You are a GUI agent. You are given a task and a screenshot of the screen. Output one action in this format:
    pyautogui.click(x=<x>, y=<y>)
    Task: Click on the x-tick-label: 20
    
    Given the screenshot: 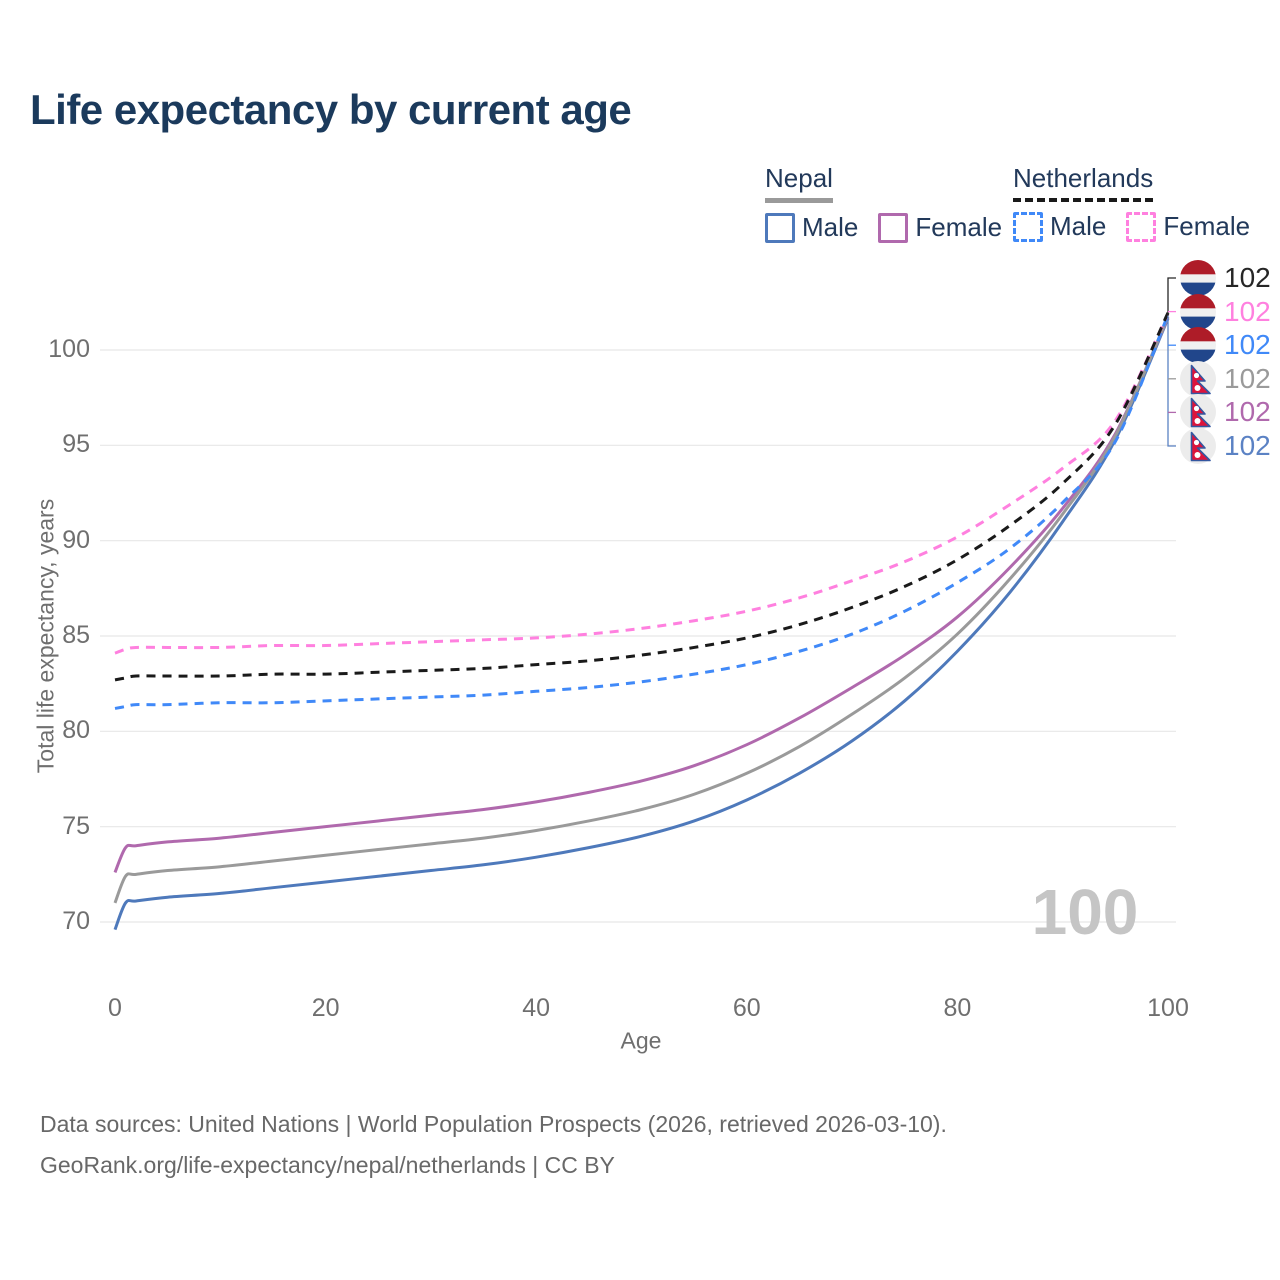 What is the action you would take?
    pyautogui.click(x=325, y=1008)
    